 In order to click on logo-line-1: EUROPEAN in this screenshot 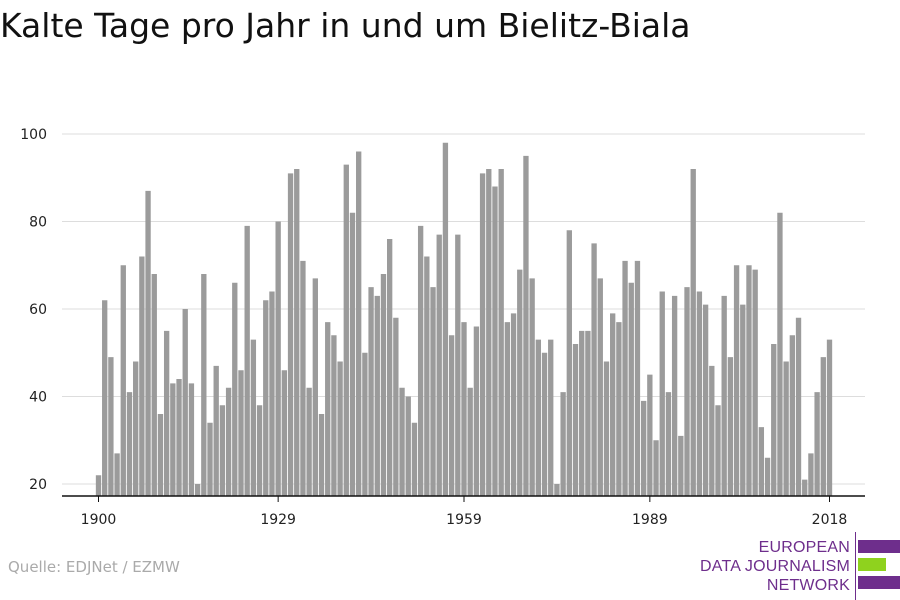, I will do `click(804, 547)`.